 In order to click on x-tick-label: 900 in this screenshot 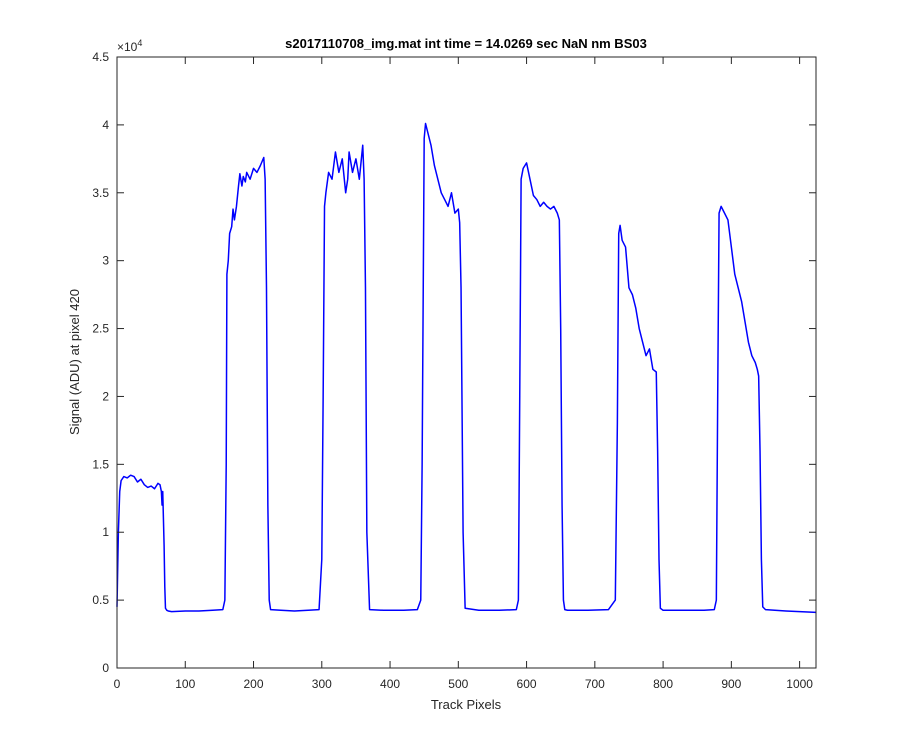, I will do `click(731, 684)`.